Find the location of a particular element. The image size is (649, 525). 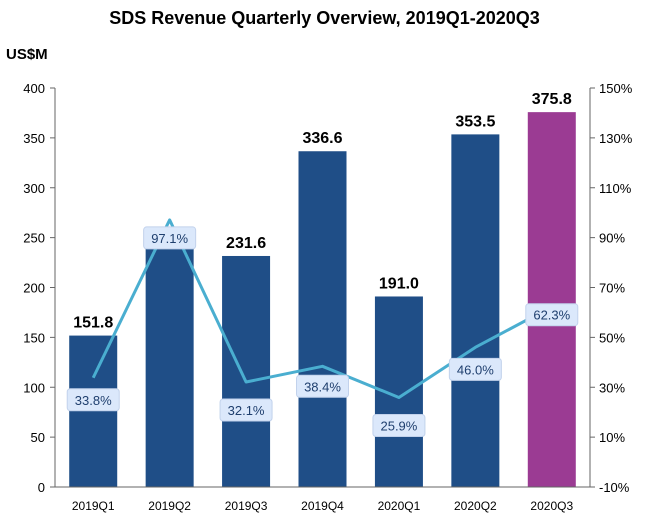

growth-value-label: 46.0% is located at coordinates (475, 369).